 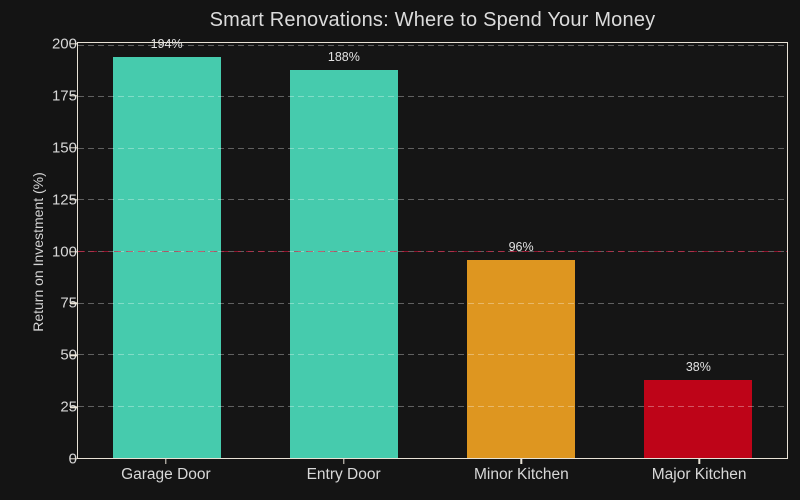 I want to click on y-tick-label-150: 150, so click(x=64, y=148).